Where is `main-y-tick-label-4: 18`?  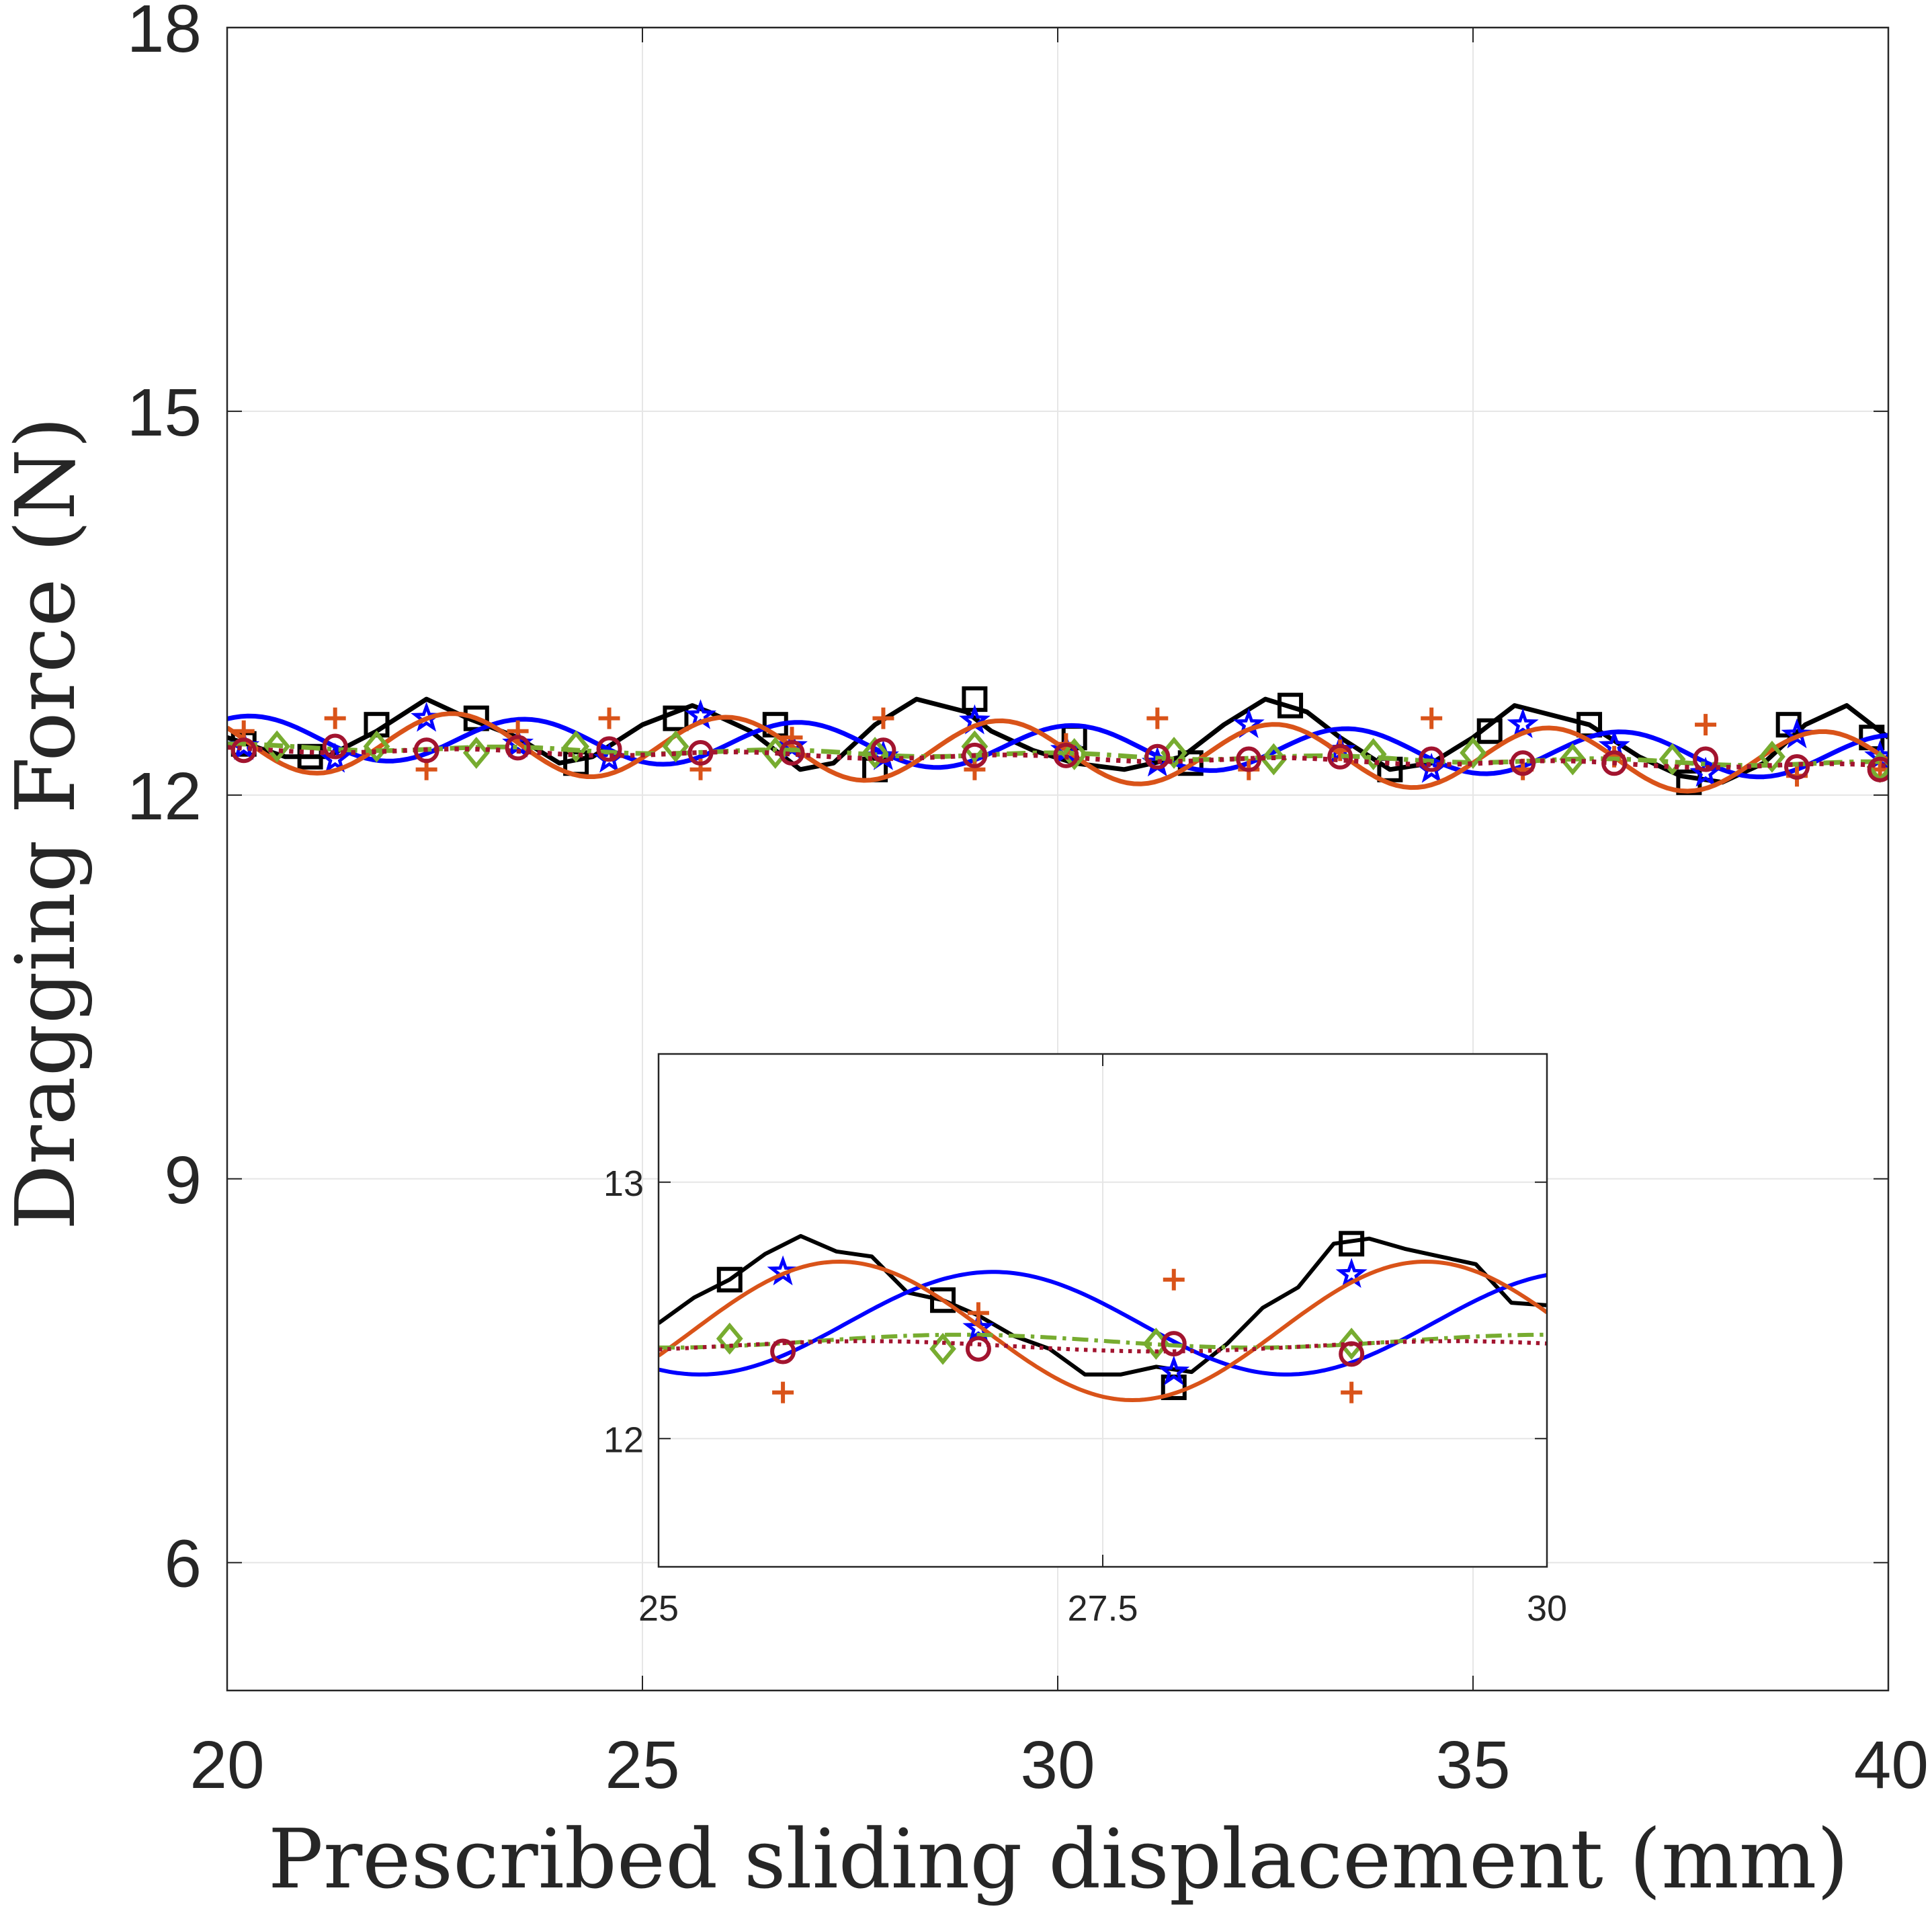
main-y-tick-label-4: 18 is located at coordinates (165, 33).